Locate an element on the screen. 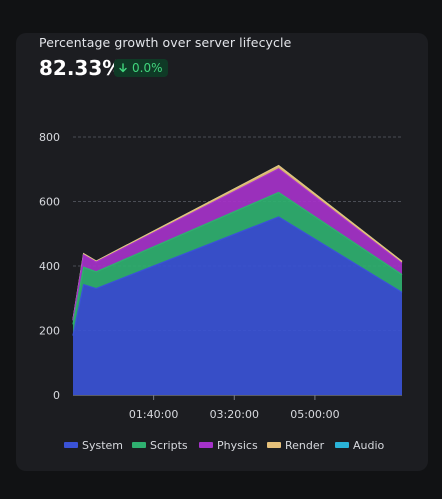 The width and height of the screenshot is (442, 499). legend-label-audio: Audio is located at coordinates (369, 445).